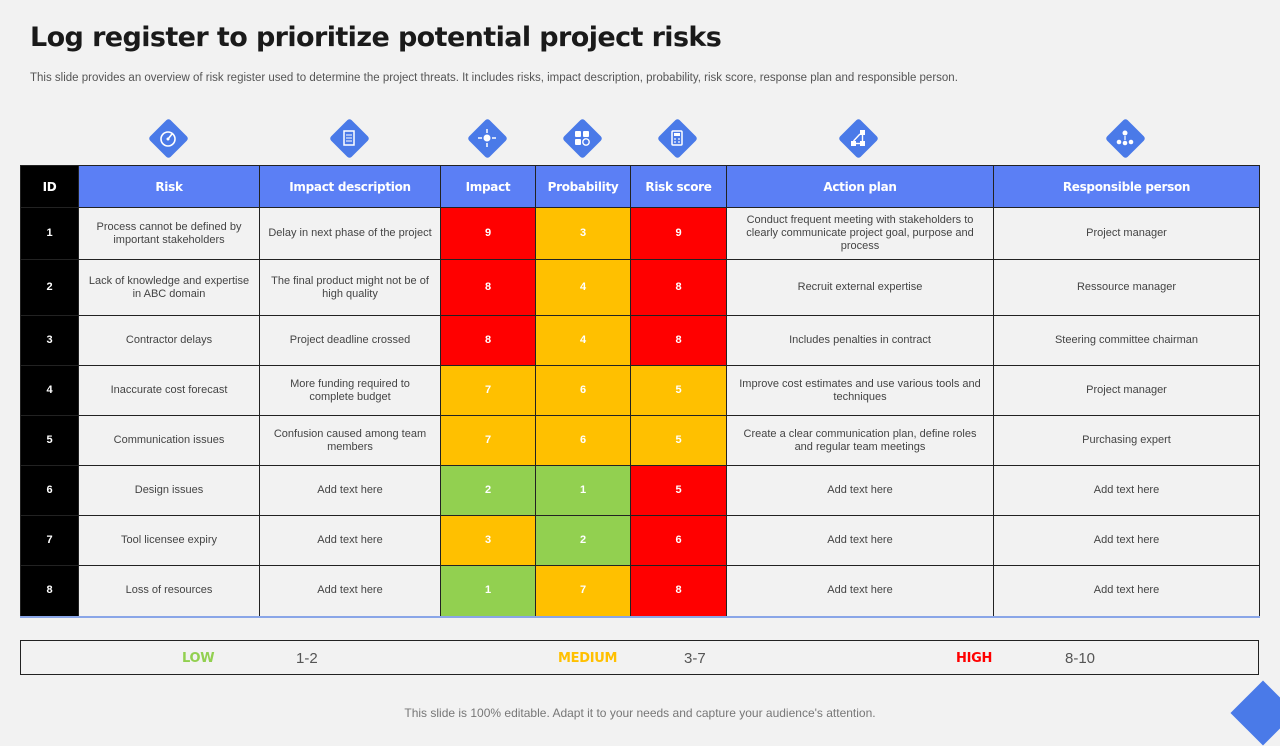  I want to click on header-id: ID, so click(49, 186).